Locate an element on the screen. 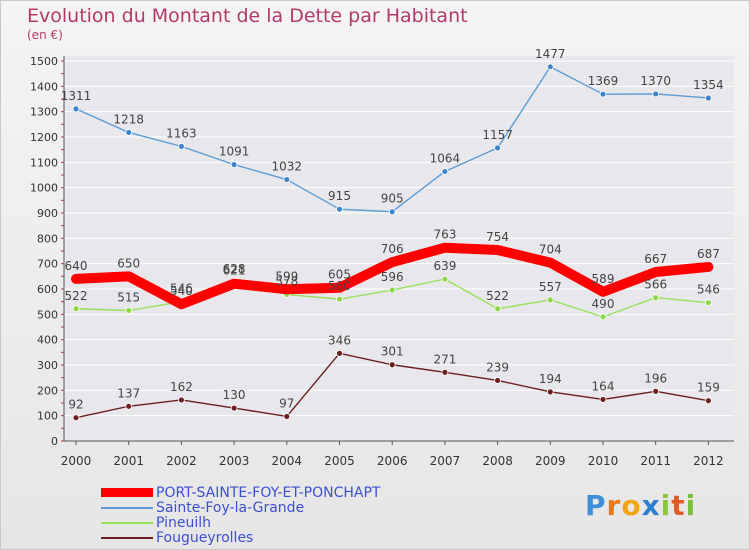  x-tick-label: 2002 is located at coordinates (181, 461).